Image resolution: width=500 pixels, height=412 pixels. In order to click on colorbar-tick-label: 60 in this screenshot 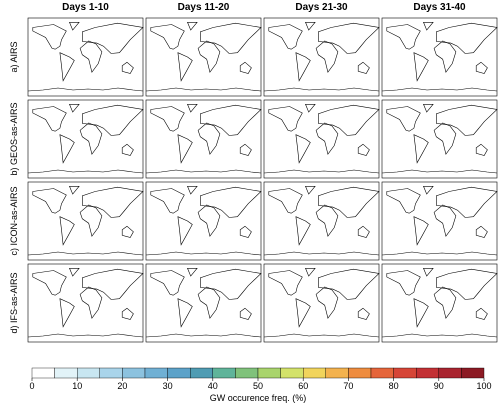, I will do `click(303, 386)`.